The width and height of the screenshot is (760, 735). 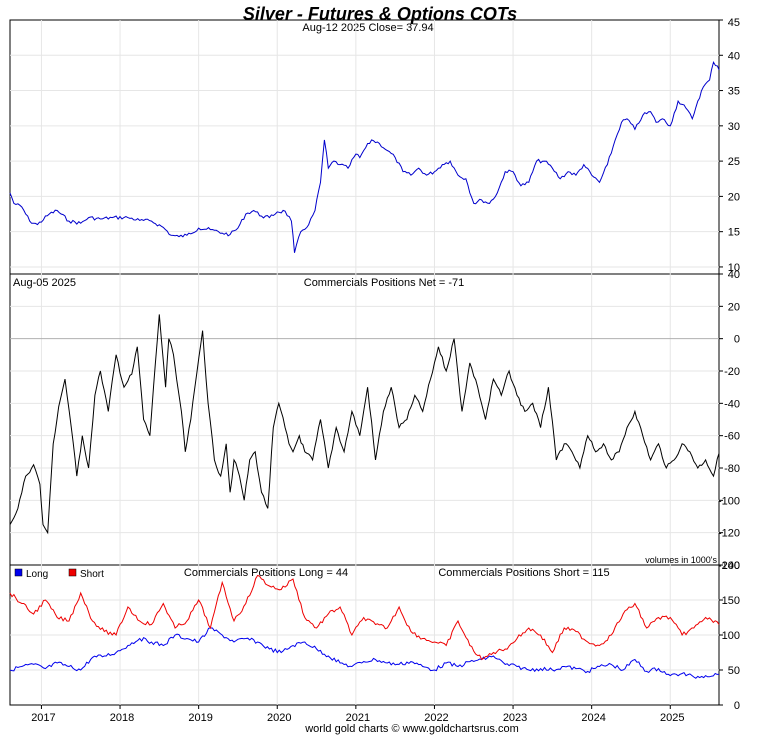 What do you see at coordinates (732, 372) in the screenshot?
I see `y-tick-label: -20` at bounding box center [732, 372].